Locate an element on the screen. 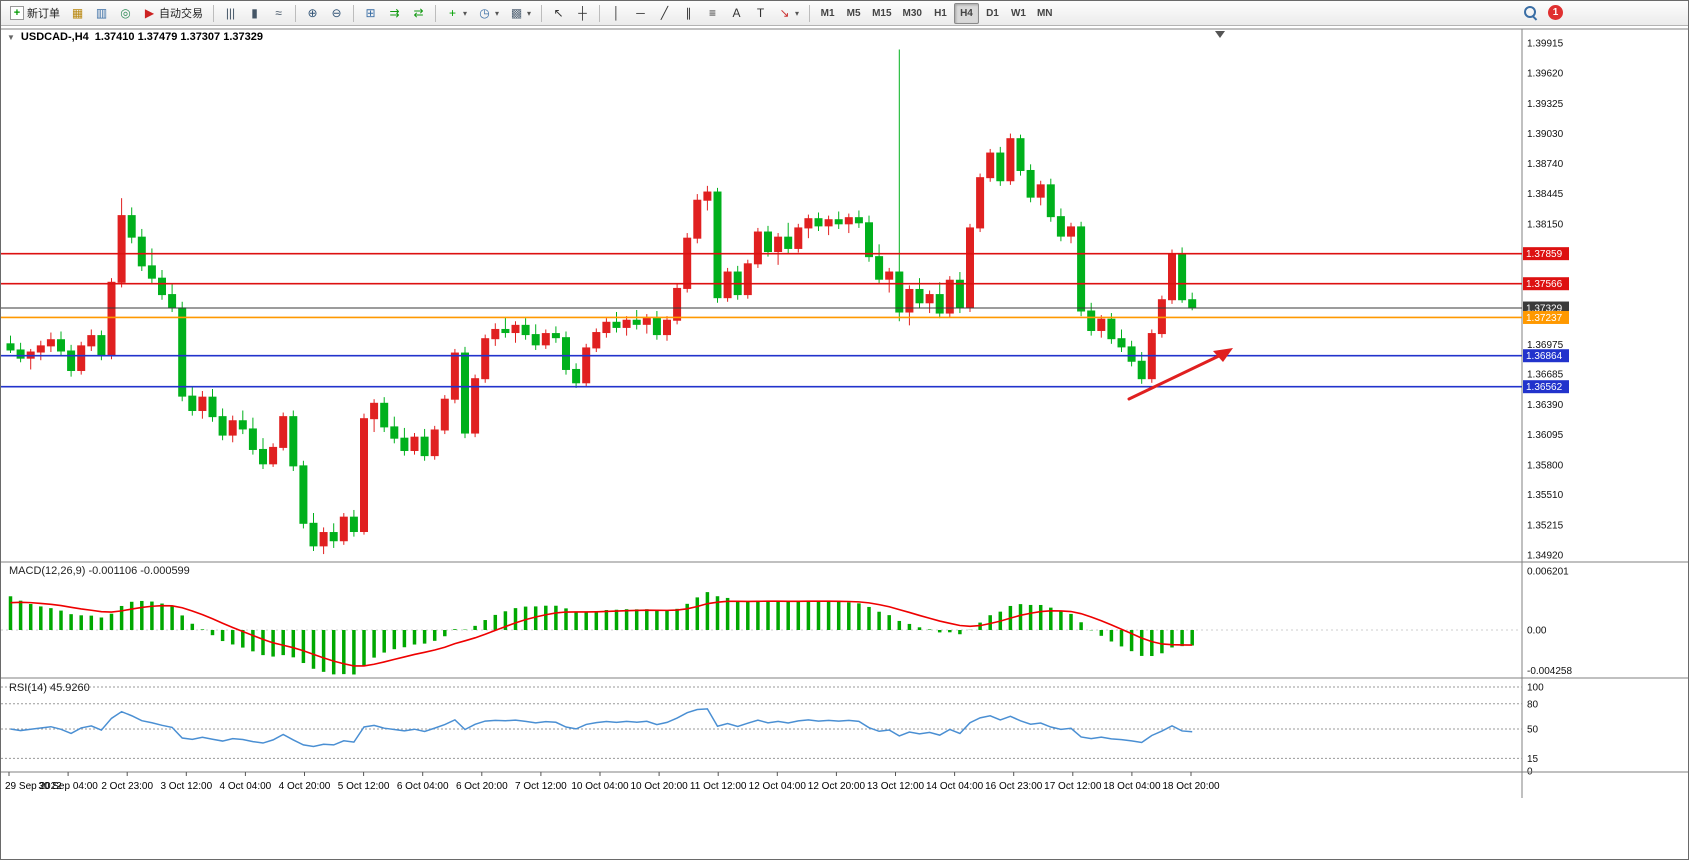 Image resolution: width=1689 pixels, height=860 pixels. auto-scroll-button: ⇉ is located at coordinates (394, 13).